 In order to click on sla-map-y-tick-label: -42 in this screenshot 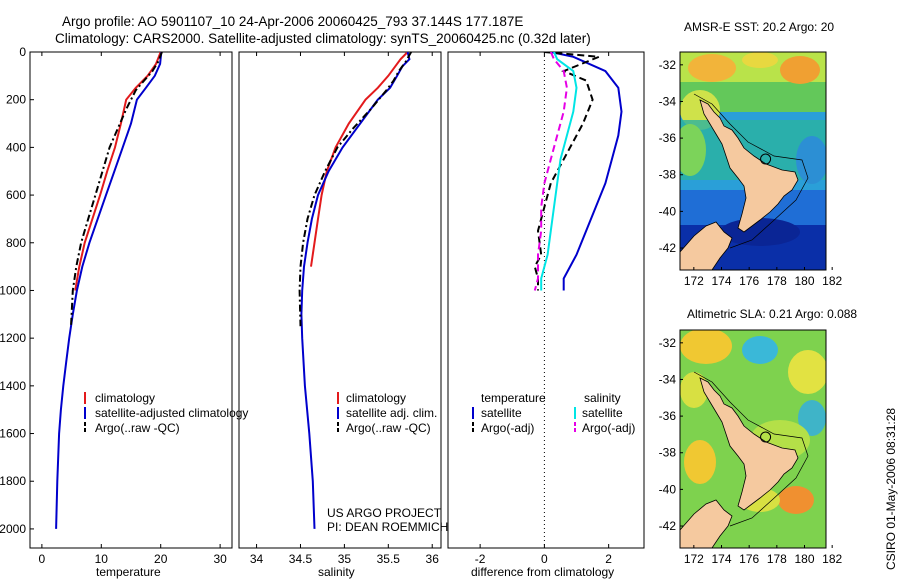, I will do `click(668, 526)`.